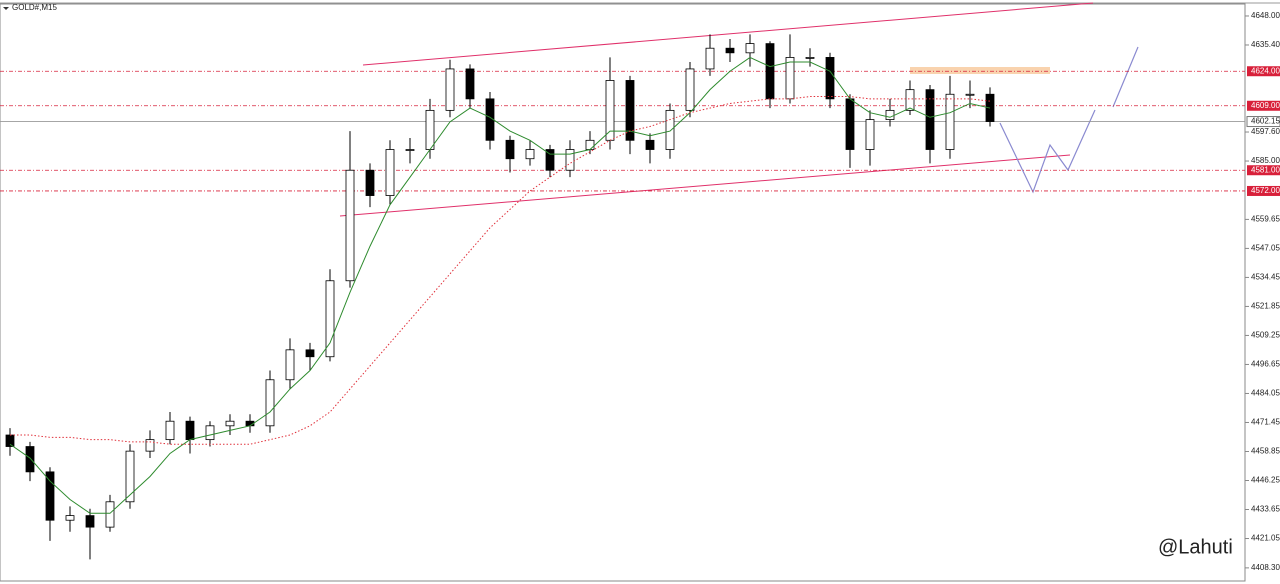 Image resolution: width=1280 pixels, height=584 pixels. Describe the element at coordinates (1265, 277) in the screenshot. I see `y-tick-label: 4534.45` at that location.